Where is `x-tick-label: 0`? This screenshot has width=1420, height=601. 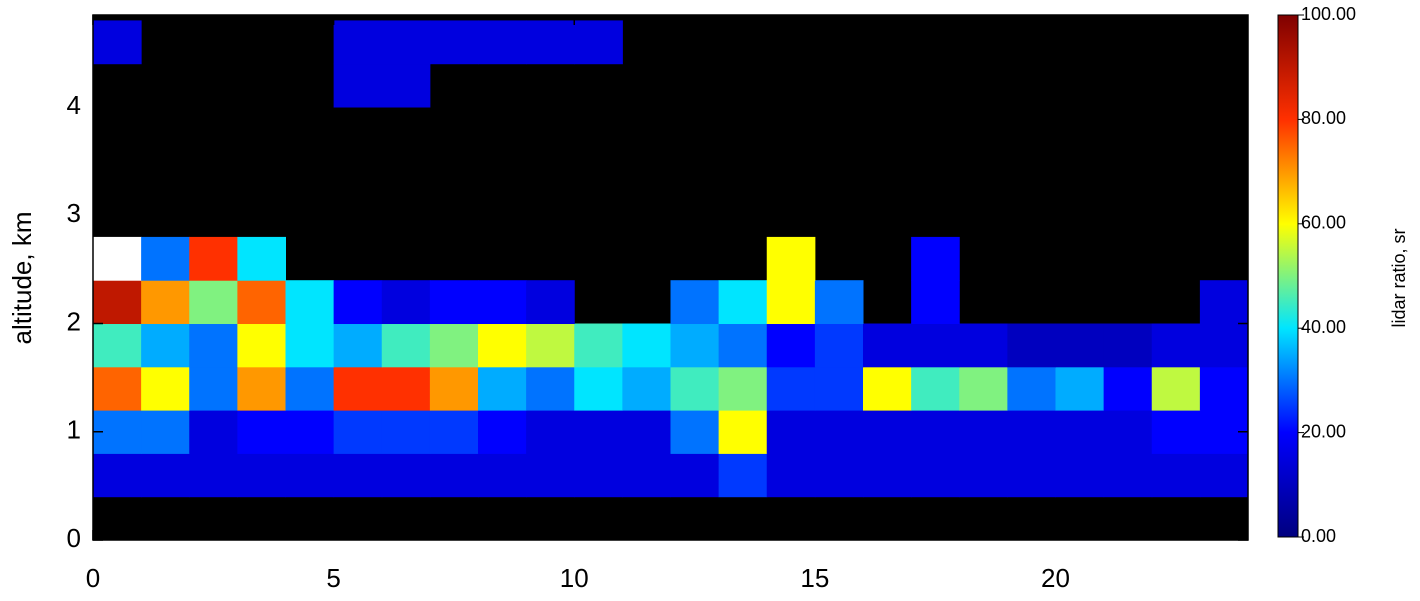
x-tick-label: 0 is located at coordinates (93, 578).